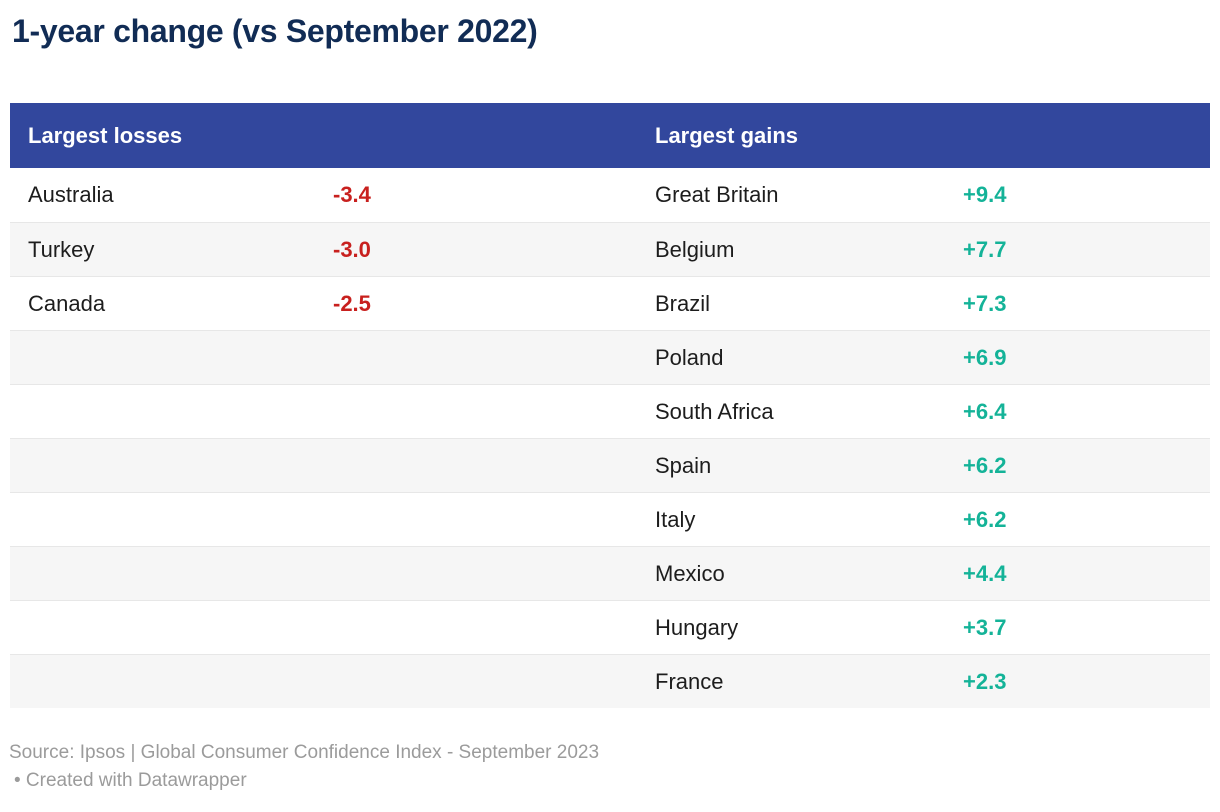 The height and width of the screenshot is (812, 1220). Describe the element at coordinates (105, 135) in the screenshot. I see `losses-column-header: Largest losses` at that location.